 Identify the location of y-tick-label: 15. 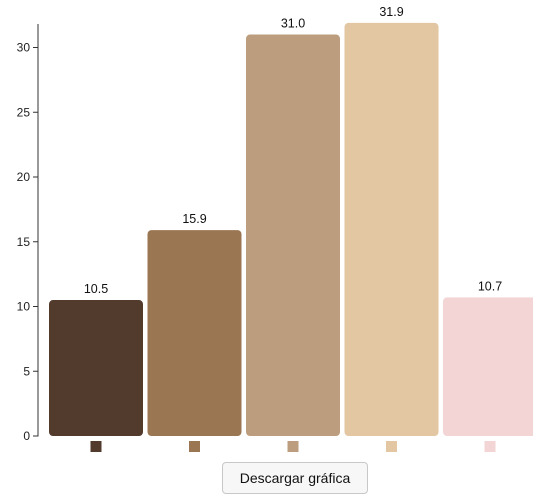
(24, 242).